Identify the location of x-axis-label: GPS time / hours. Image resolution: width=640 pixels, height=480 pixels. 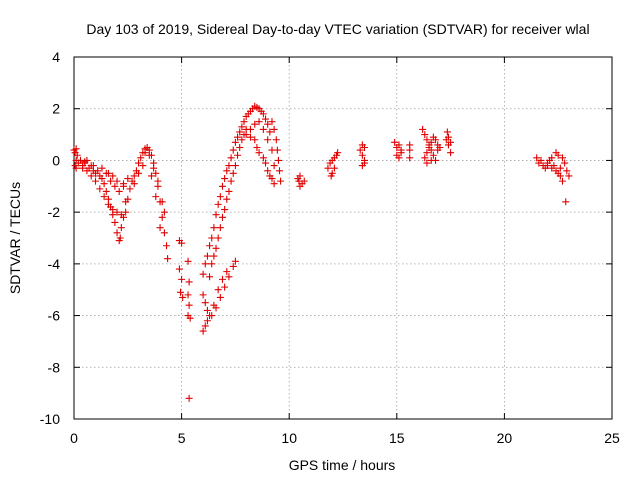
(342, 465).